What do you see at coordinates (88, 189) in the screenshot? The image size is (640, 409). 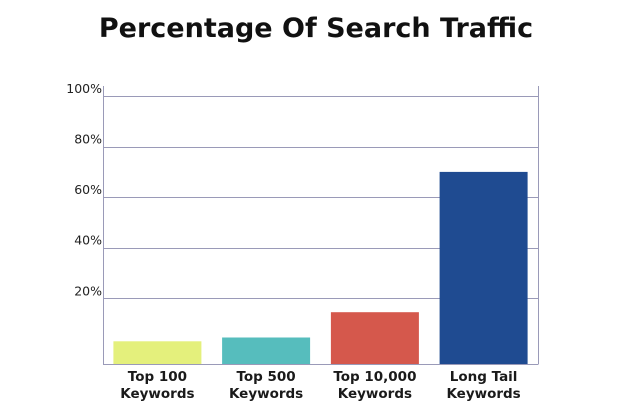 I see `y-tick-label-60: 60%` at bounding box center [88, 189].